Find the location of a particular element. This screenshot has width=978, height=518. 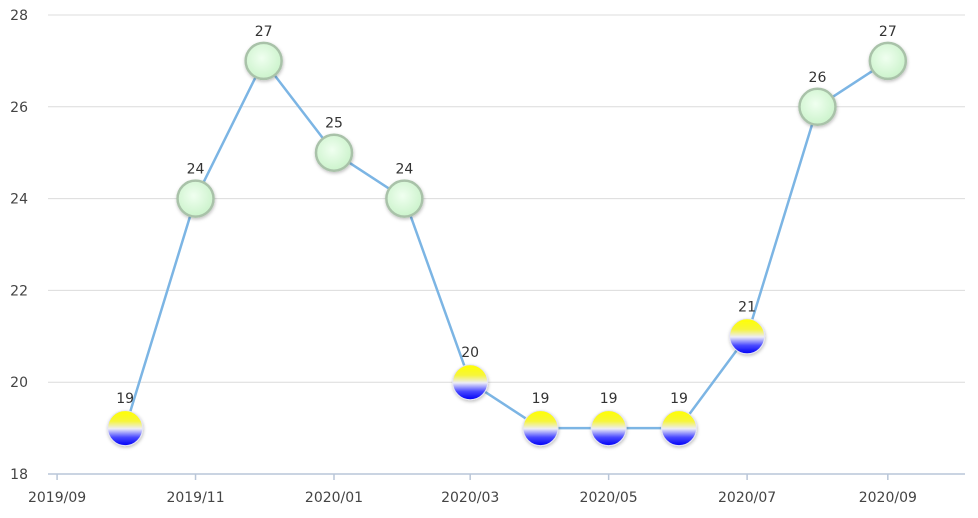

data-label: 21 is located at coordinates (747, 307).